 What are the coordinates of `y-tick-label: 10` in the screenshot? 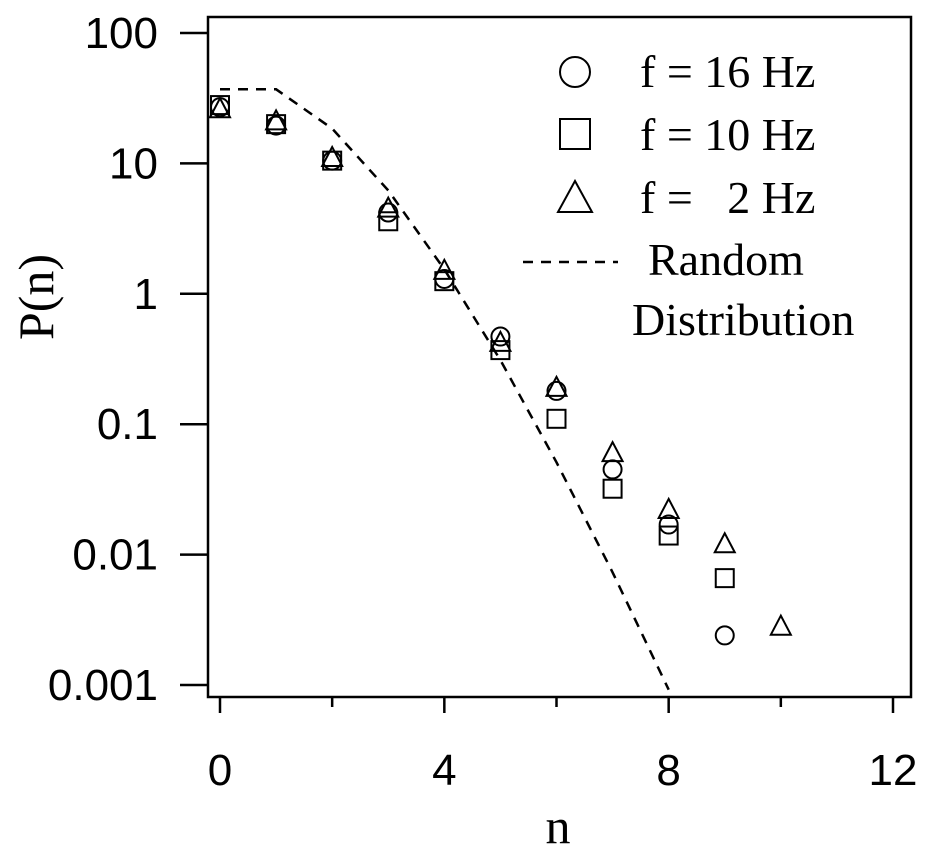 It's located at (133, 163).